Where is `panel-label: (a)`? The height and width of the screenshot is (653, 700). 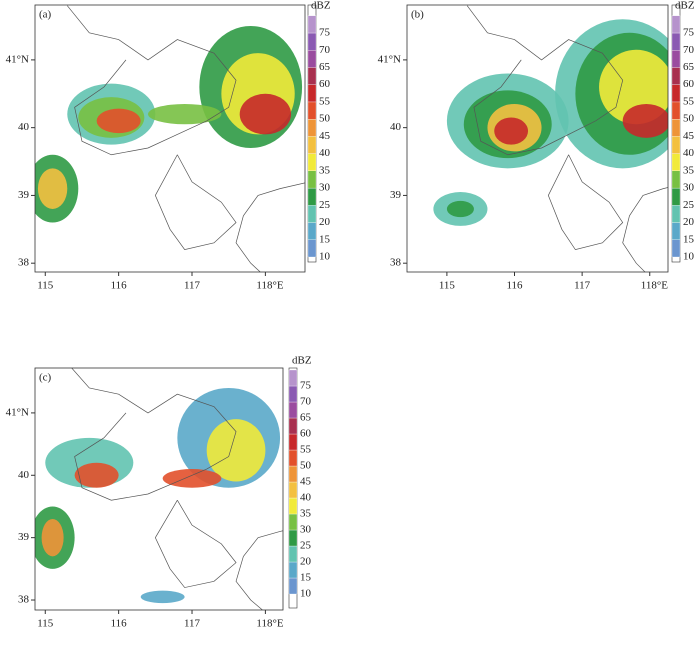 panel-label: (a) is located at coordinates (45, 15).